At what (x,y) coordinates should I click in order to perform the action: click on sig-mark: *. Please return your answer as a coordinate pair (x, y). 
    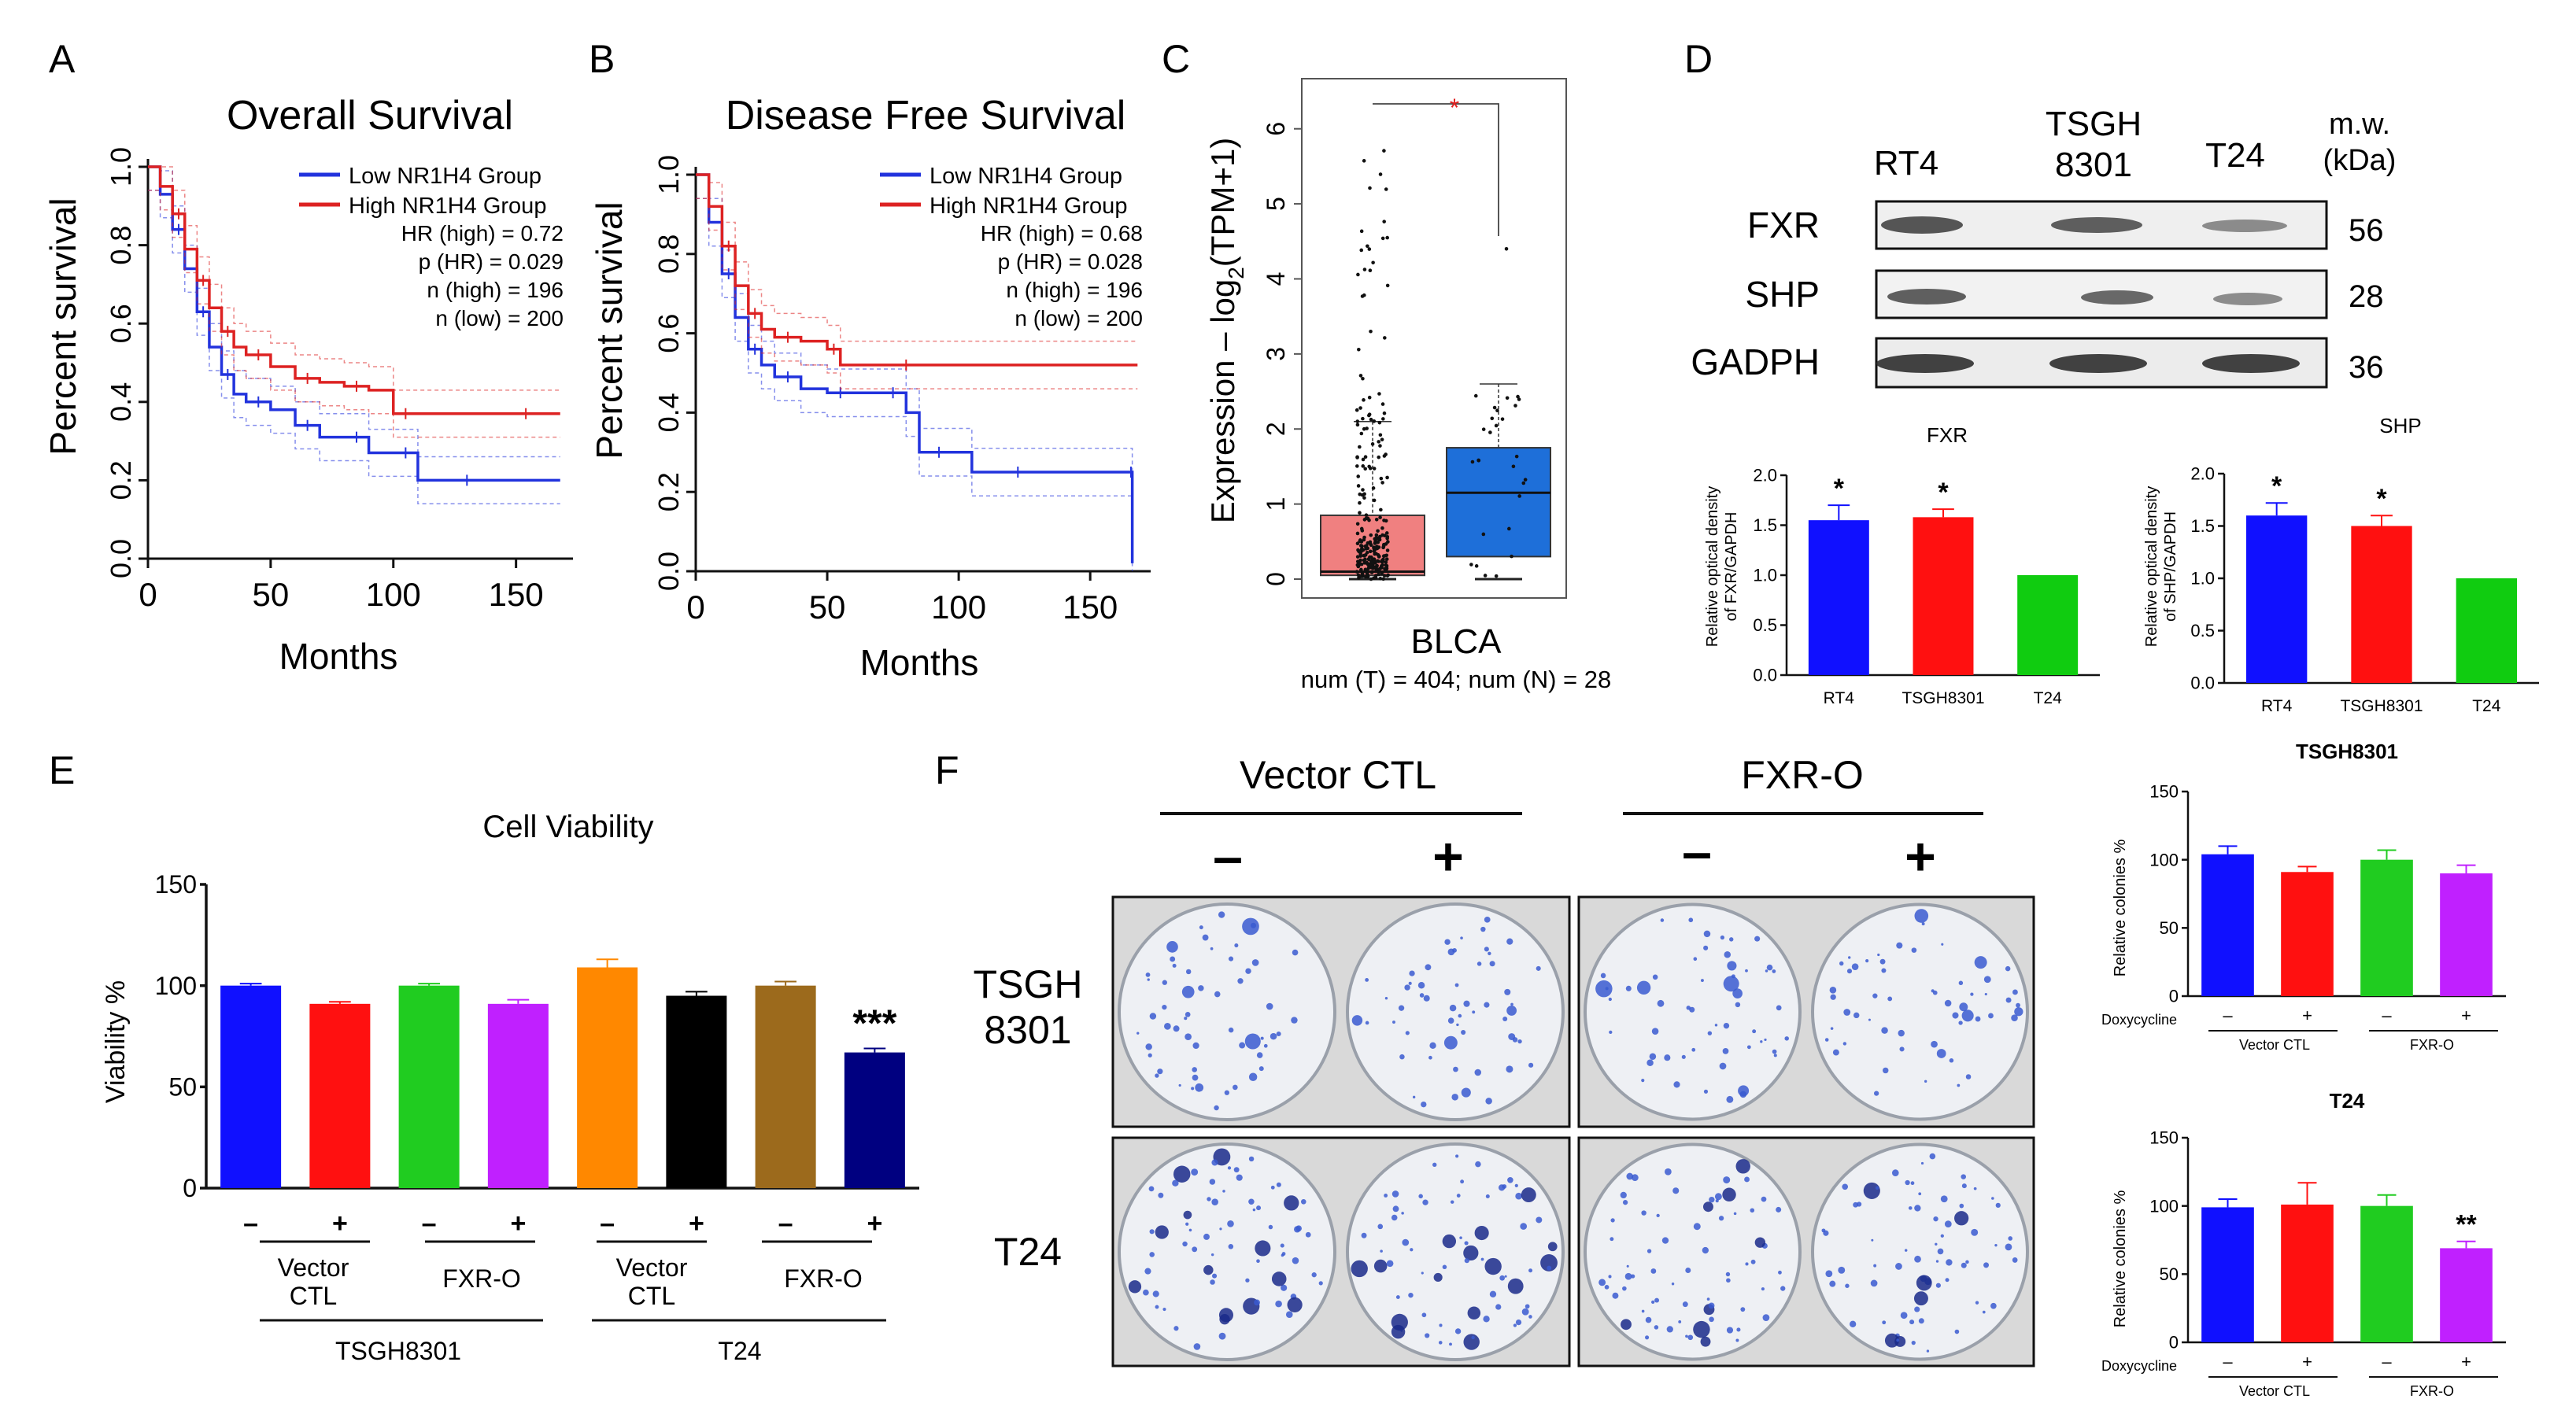
    Looking at the image, I should click on (1839, 489).